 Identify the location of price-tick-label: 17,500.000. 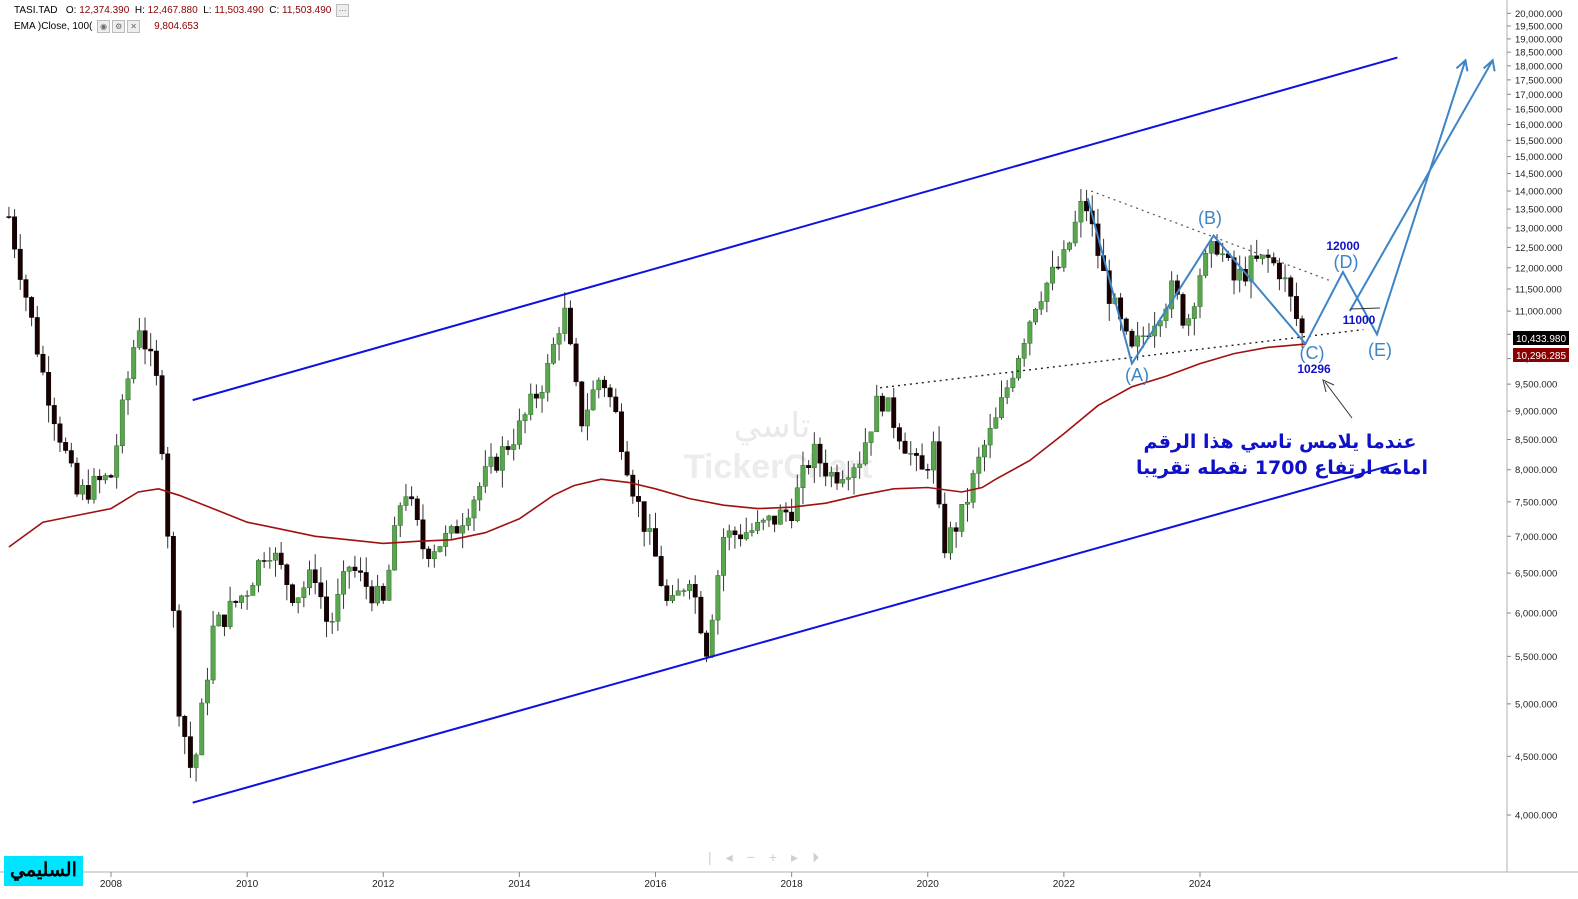
(1539, 80).